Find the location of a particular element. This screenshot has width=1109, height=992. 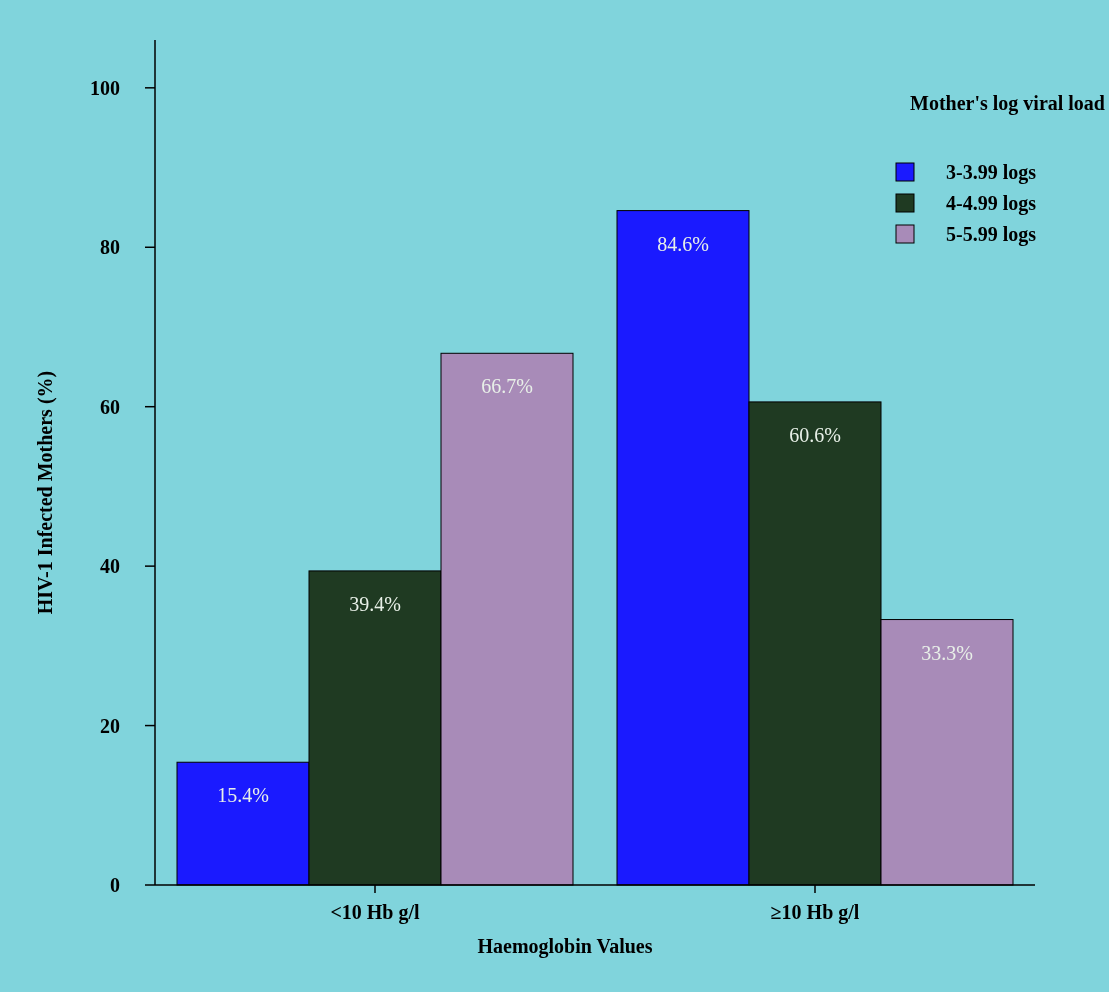

legend-label: 3-3.99 logs is located at coordinates (991, 172).